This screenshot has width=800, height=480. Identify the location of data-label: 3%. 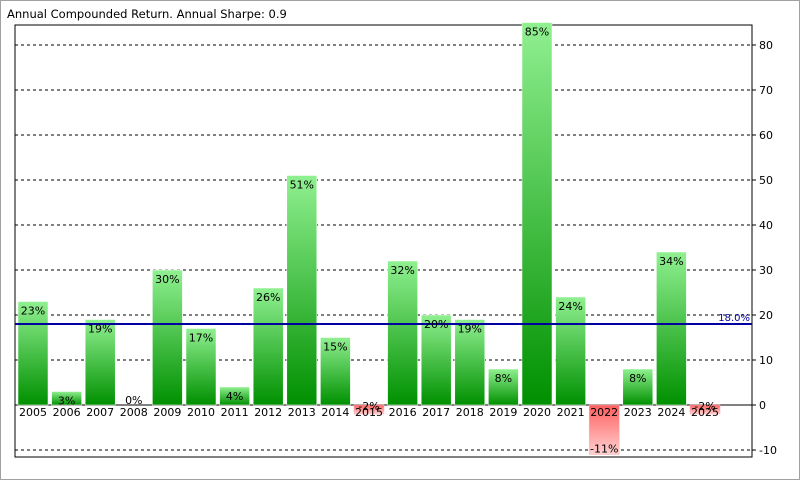
(66, 401).